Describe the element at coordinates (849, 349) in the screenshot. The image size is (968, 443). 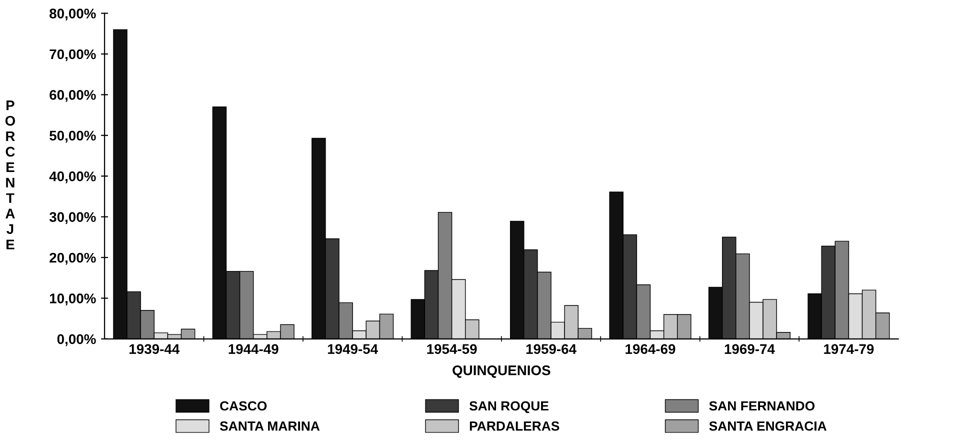
I see `x-tick-label: 1974-79` at that location.